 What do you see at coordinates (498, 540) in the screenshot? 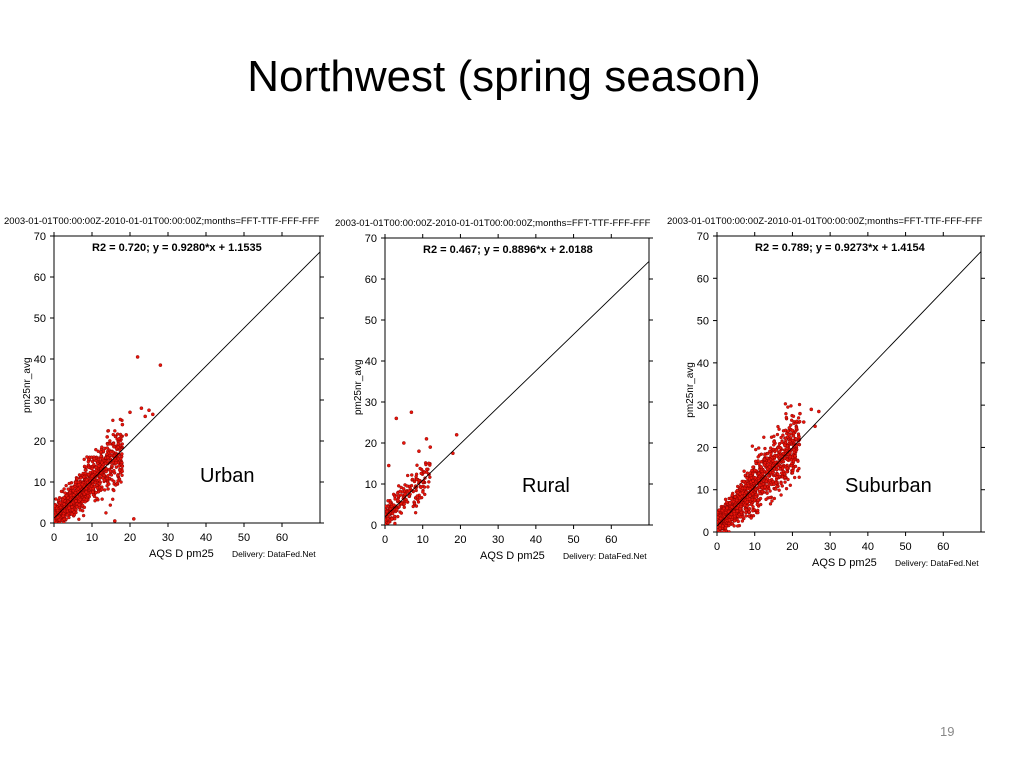
I see `x-tick-label: 30` at bounding box center [498, 540].